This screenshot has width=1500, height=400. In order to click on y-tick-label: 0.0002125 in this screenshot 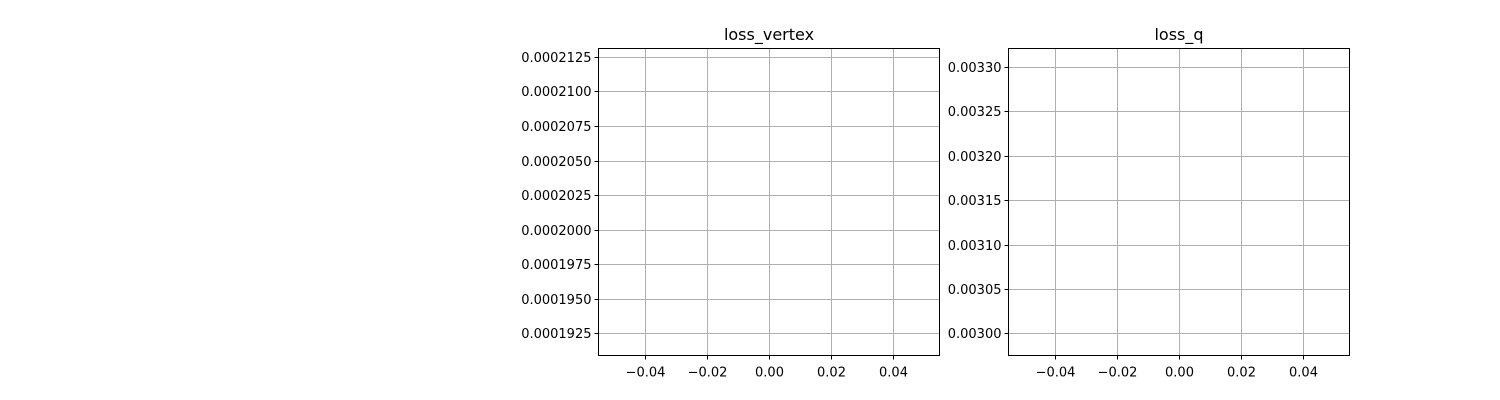, I will do `click(556, 58)`.